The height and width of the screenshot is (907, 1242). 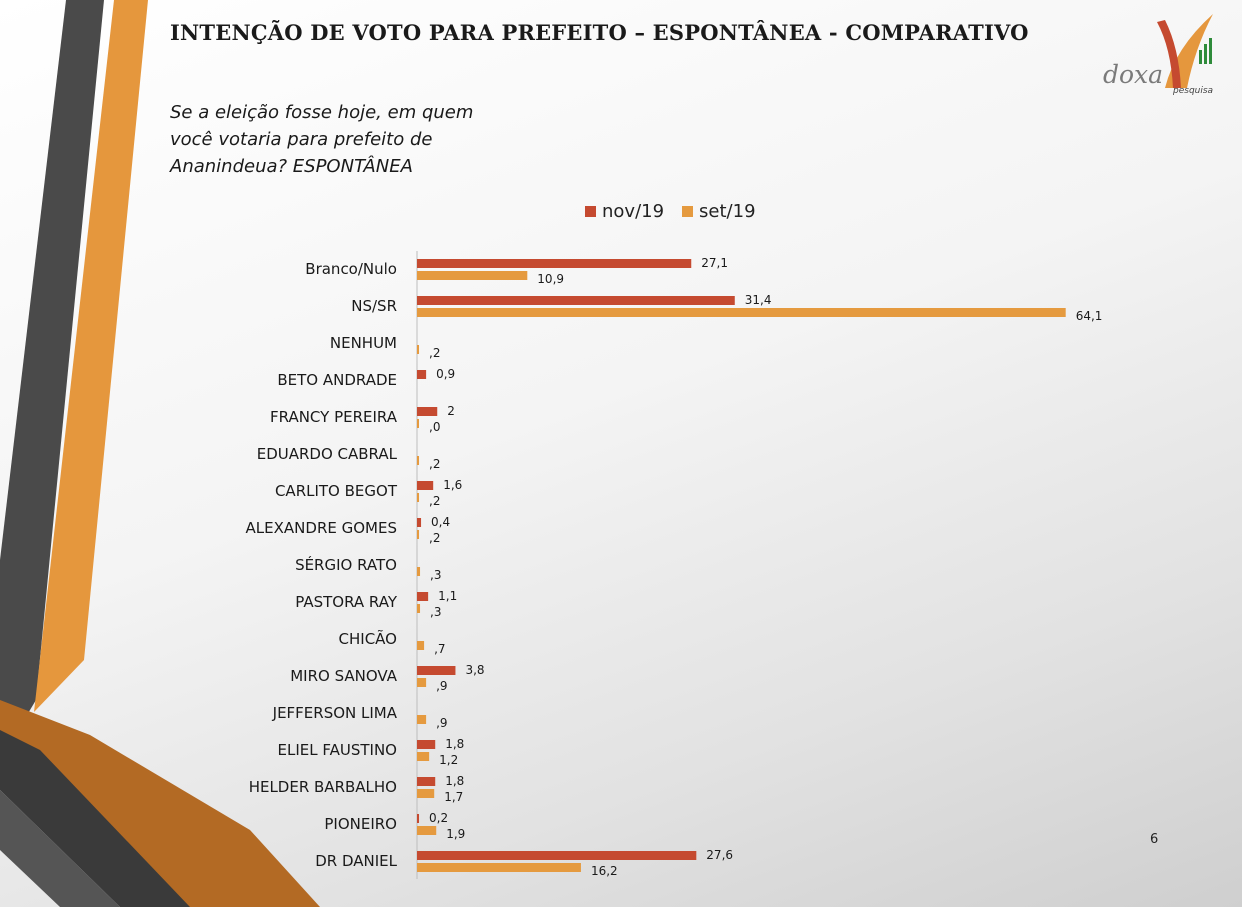 What do you see at coordinates (335, 713) in the screenshot?
I see `category-label: JEFFERSON LIMA` at bounding box center [335, 713].